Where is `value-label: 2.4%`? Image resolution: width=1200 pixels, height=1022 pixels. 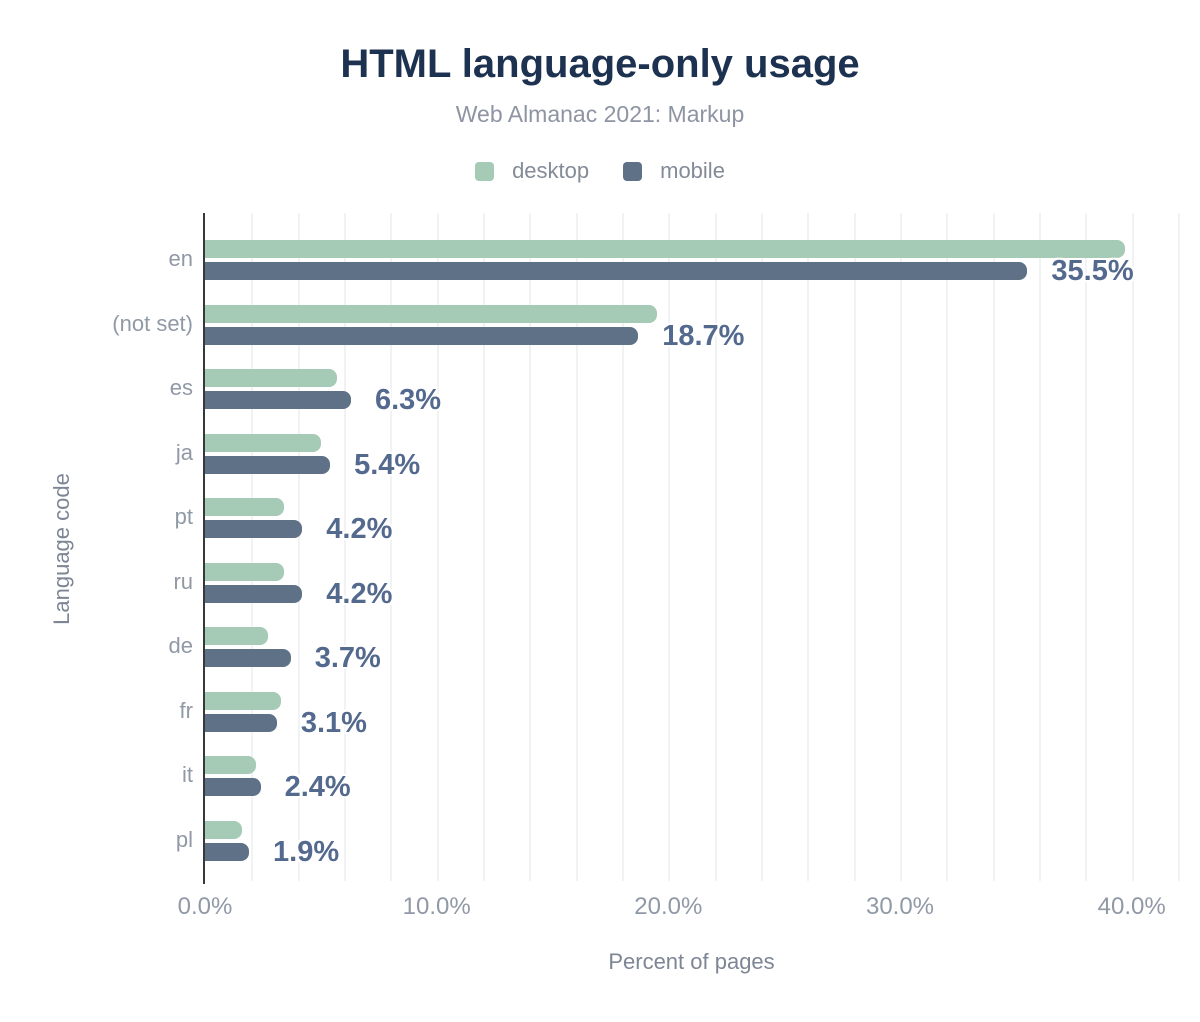
value-label: 2.4% is located at coordinates (317, 787).